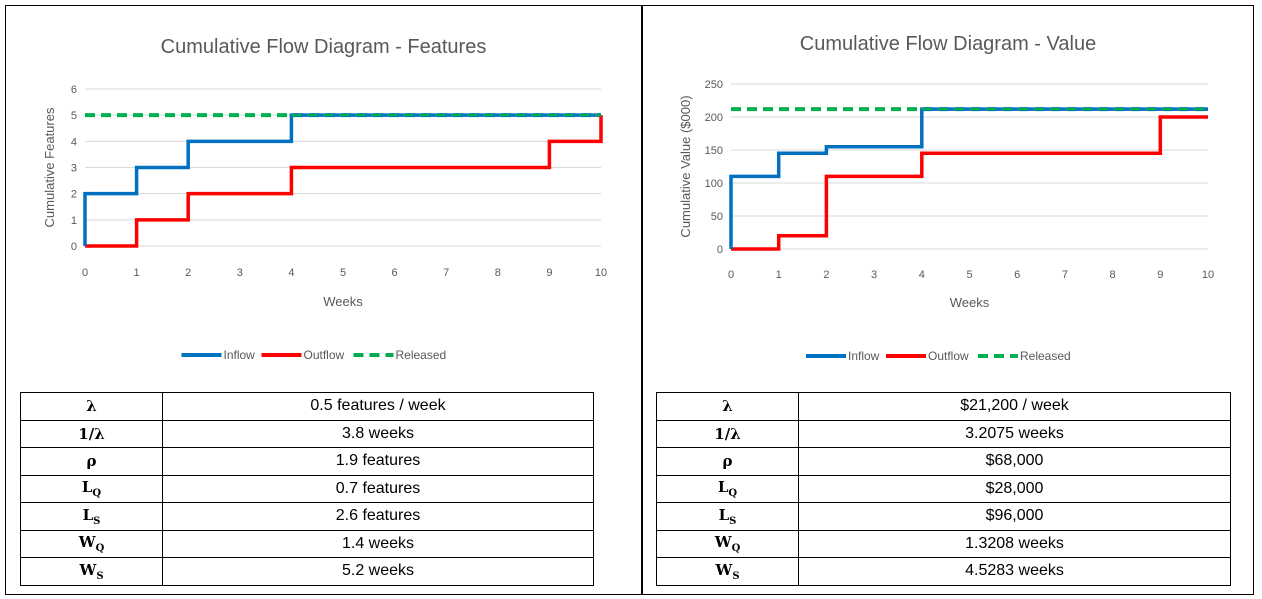 The width and height of the screenshot is (1262, 599). I want to click on y-tick-label: 200, so click(714, 118).